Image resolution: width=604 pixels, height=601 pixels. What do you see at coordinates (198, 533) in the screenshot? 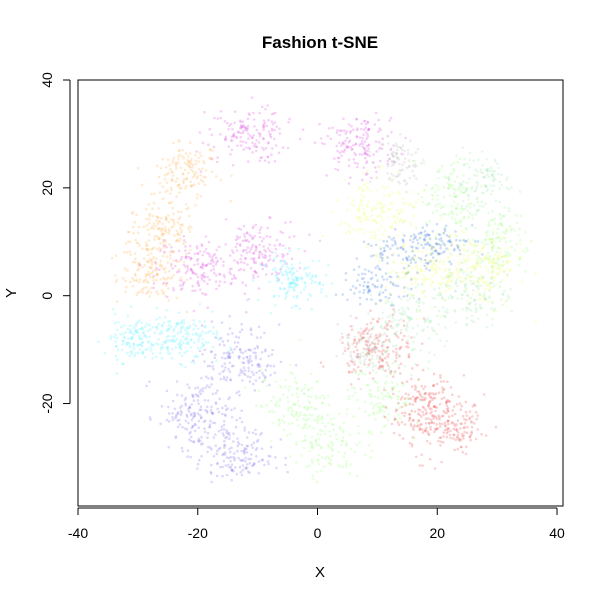
I see `x-tick-label: -20` at bounding box center [198, 533].